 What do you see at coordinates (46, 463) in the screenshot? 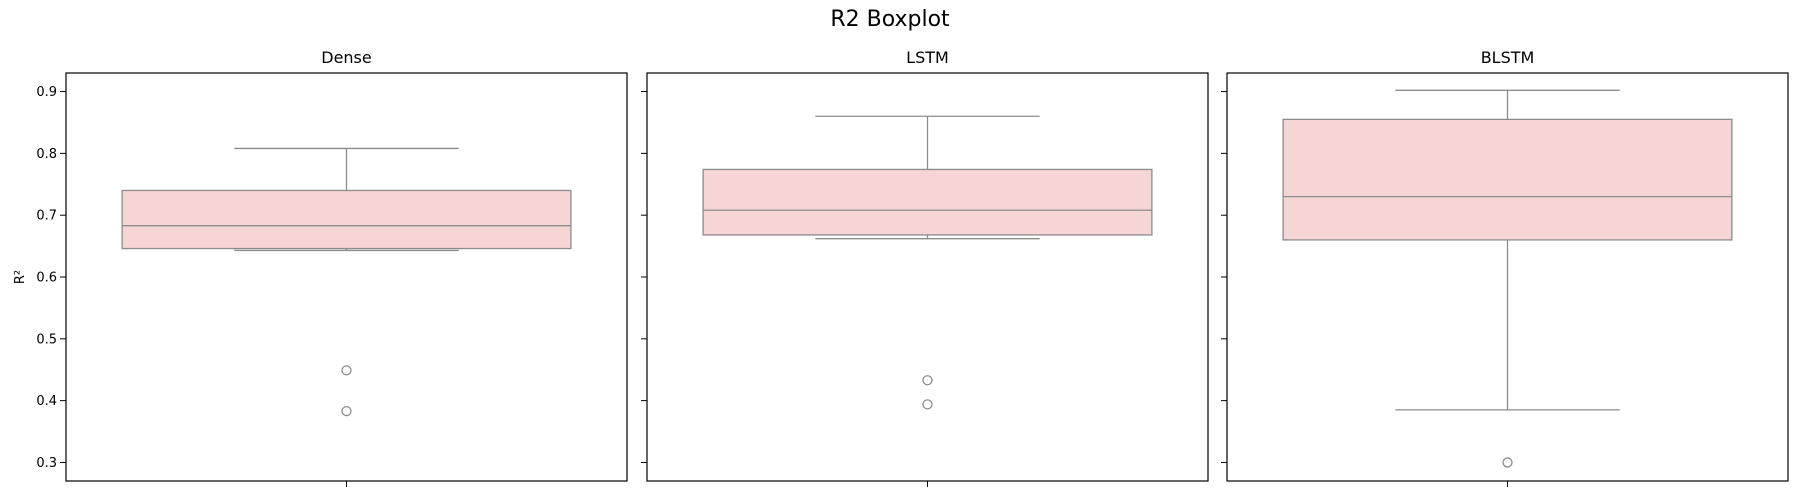
I see `y-tick-label: 0.3` at bounding box center [46, 463].